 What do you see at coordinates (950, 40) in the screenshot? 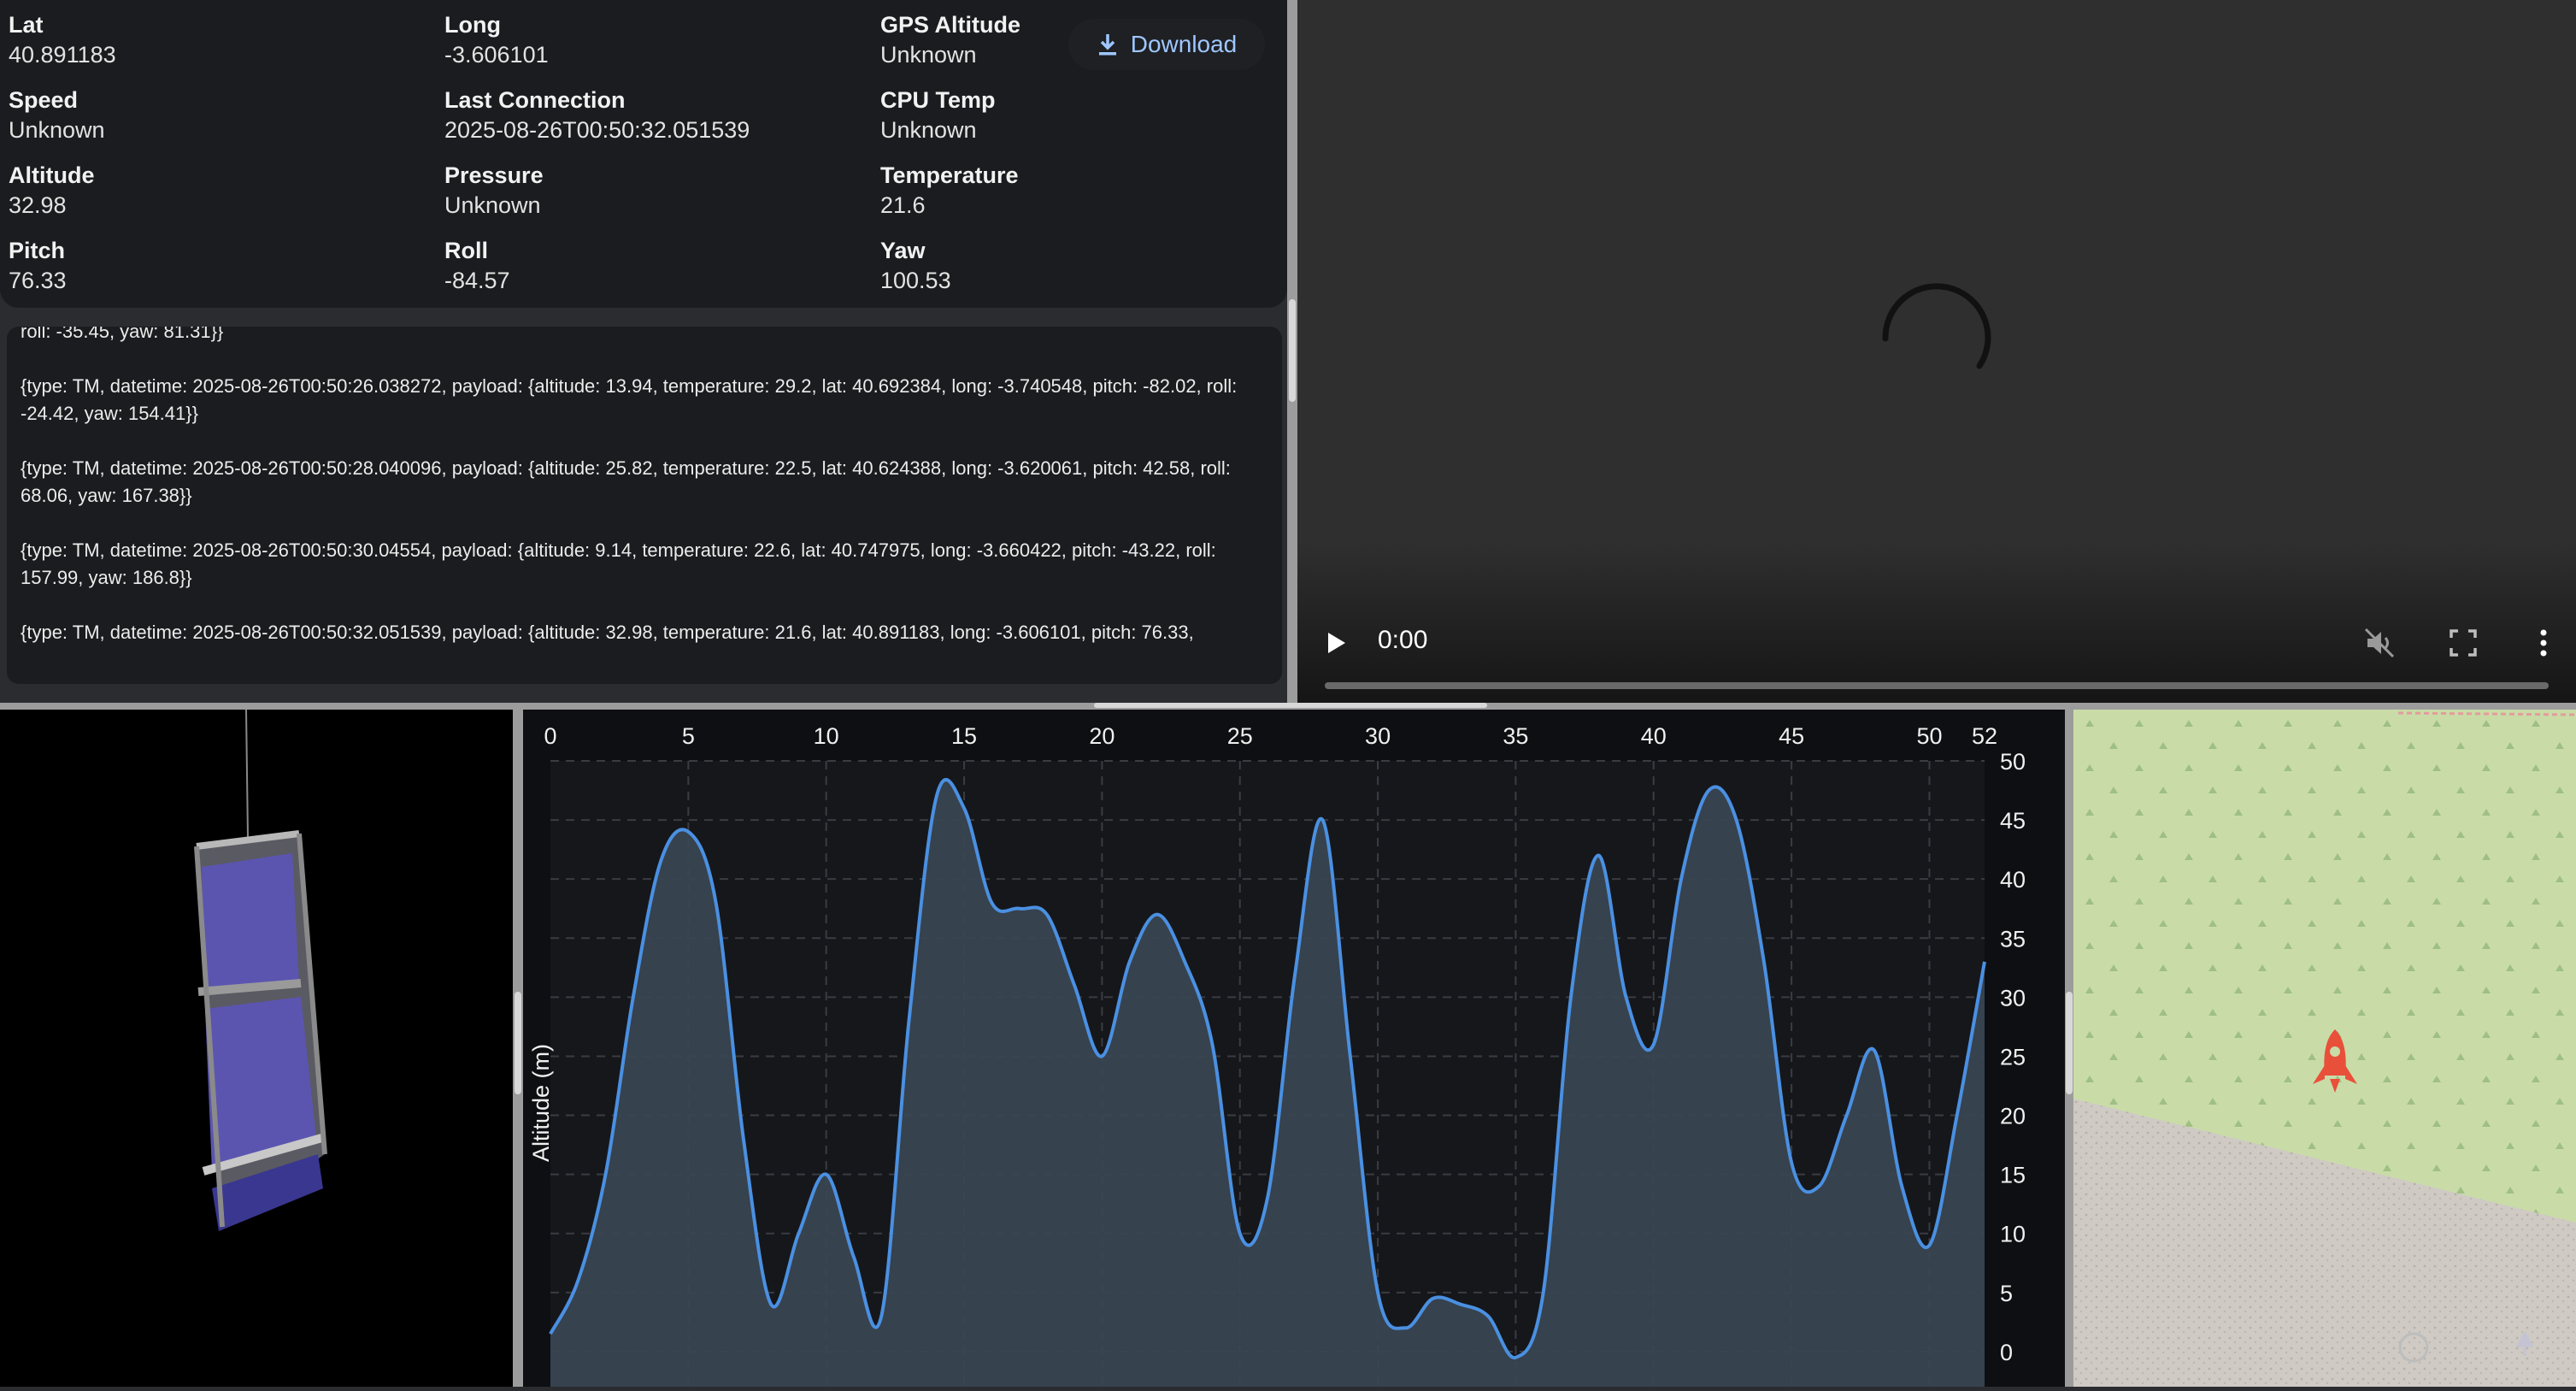
I see `telemetry-gps-altitude: GPS Altitude Unknown` at bounding box center [950, 40].